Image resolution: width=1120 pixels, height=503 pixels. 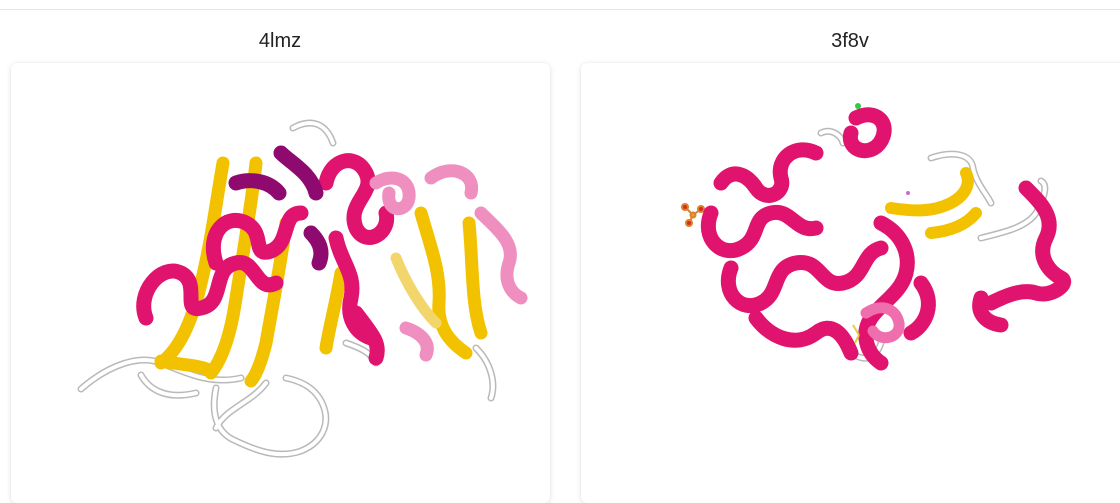 What do you see at coordinates (858, 106) in the screenshot?
I see `ion-green-sphere` at bounding box center [858, 106].